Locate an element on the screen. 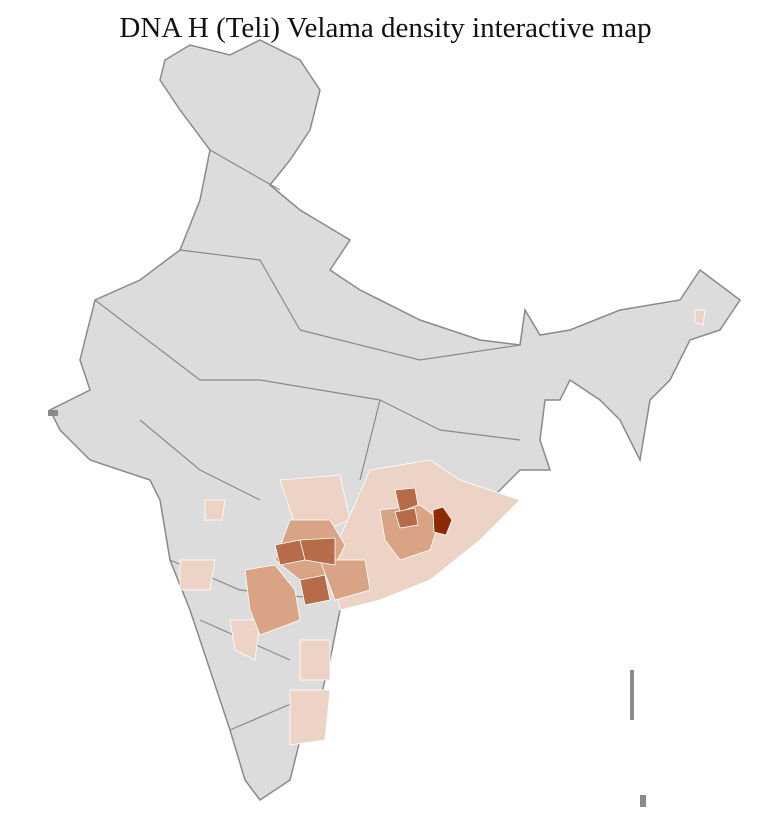 This screenshot has width=771, height=813. region-highest is located at coordinates (442, 521).